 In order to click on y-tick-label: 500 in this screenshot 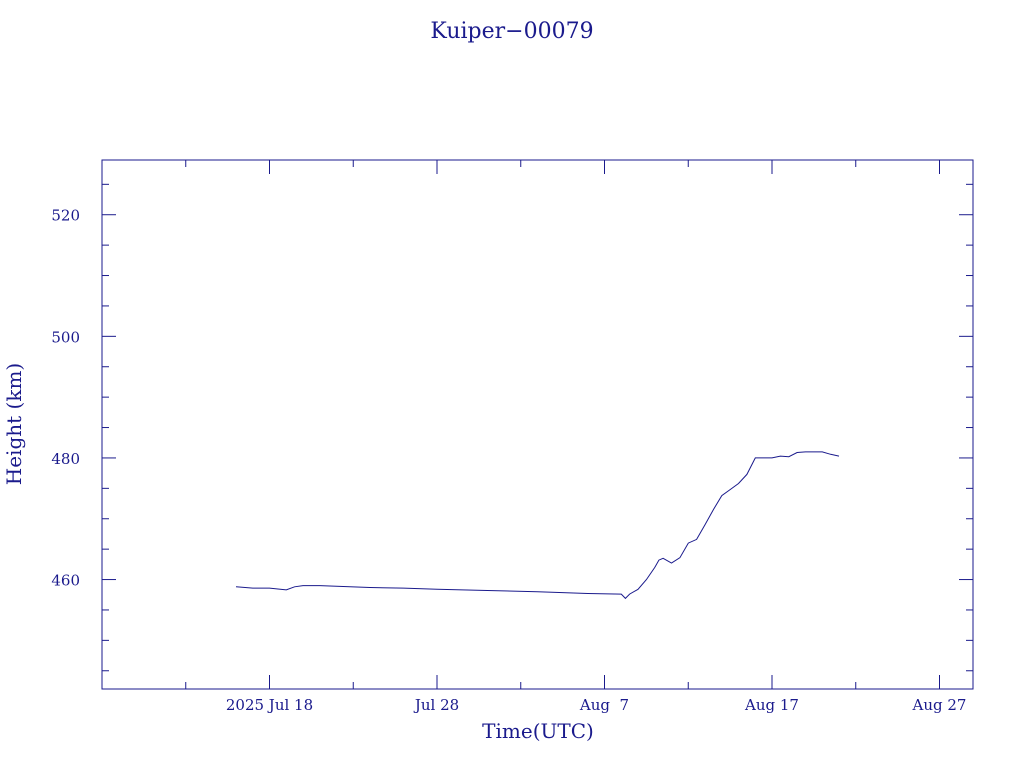, I will do `click(65, 337)`.